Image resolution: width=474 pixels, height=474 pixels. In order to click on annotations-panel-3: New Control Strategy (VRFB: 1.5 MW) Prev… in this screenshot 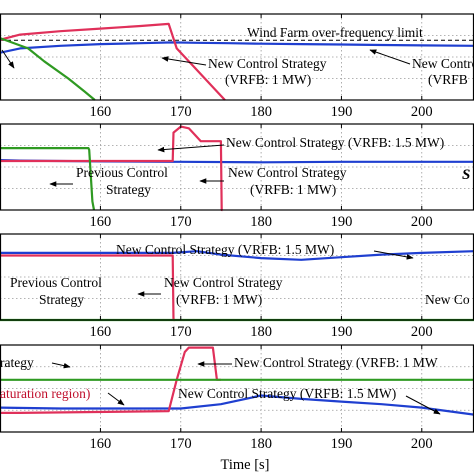, I will do `click(240, 274)`.